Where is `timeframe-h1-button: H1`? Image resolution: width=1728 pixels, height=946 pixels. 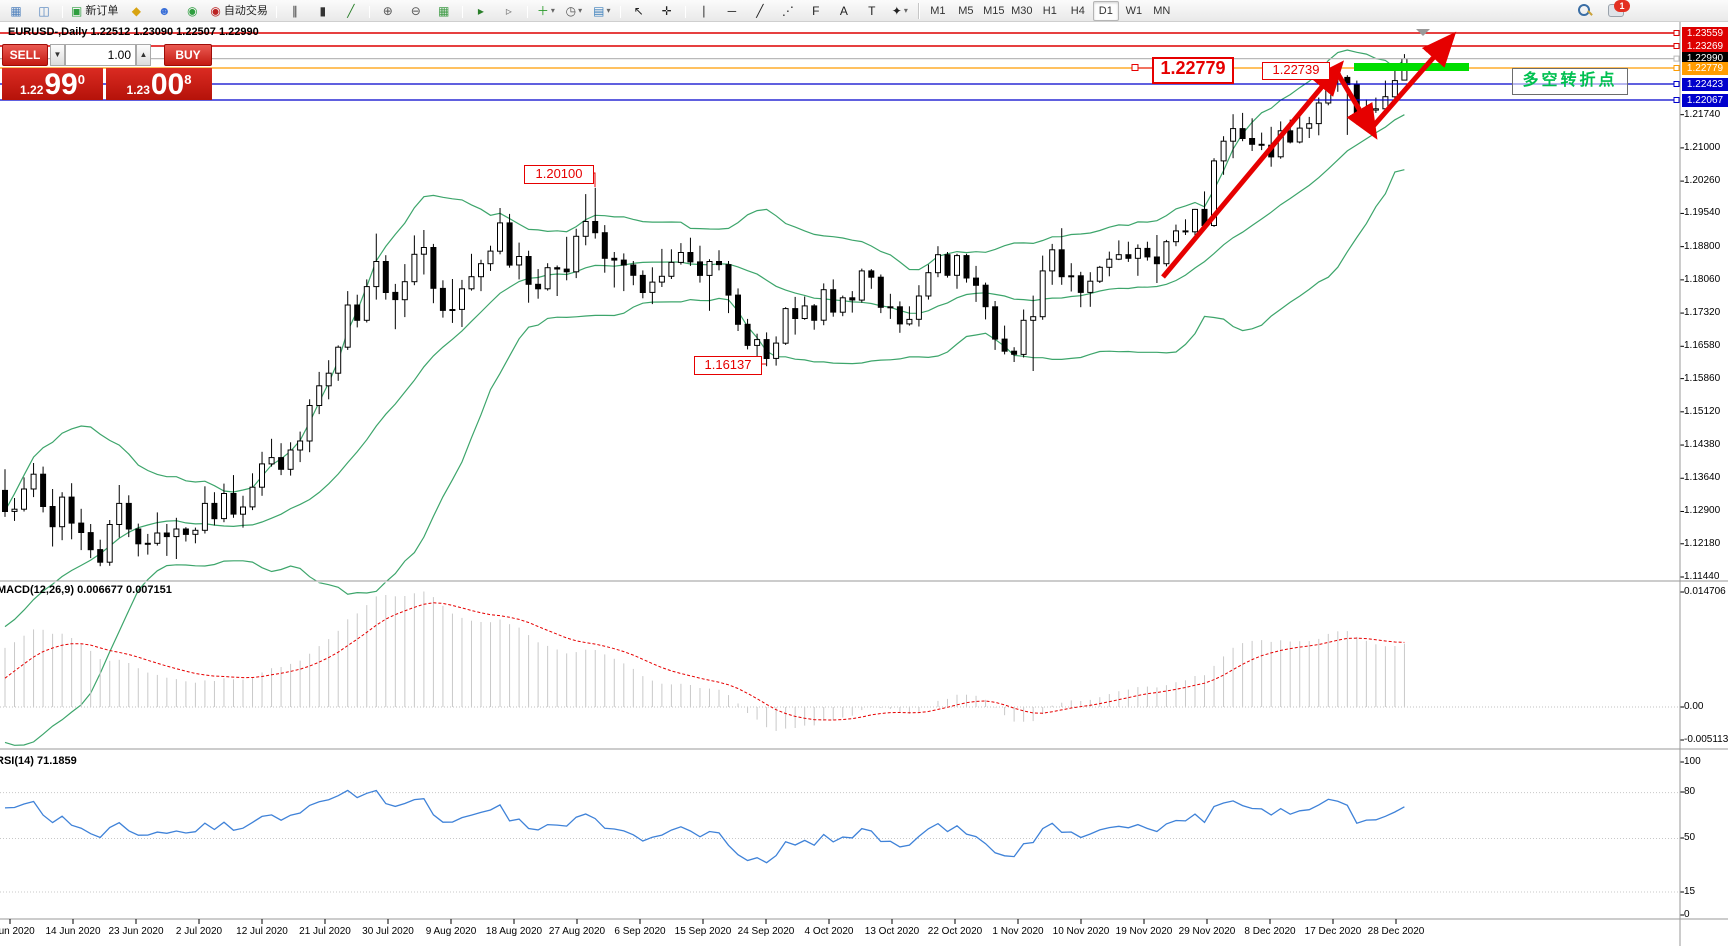
timeframe-h1-button: H1 is located at coordinates (1049, 10).